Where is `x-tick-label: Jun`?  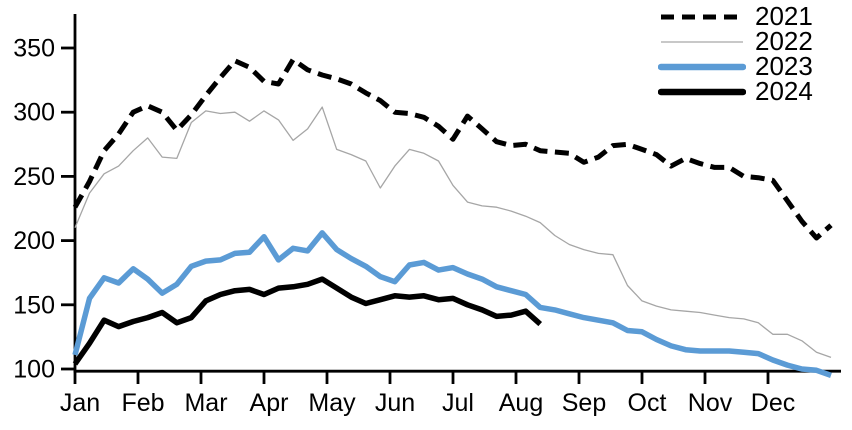
x-tick-label: Jun is located at coordinates (395, 403).